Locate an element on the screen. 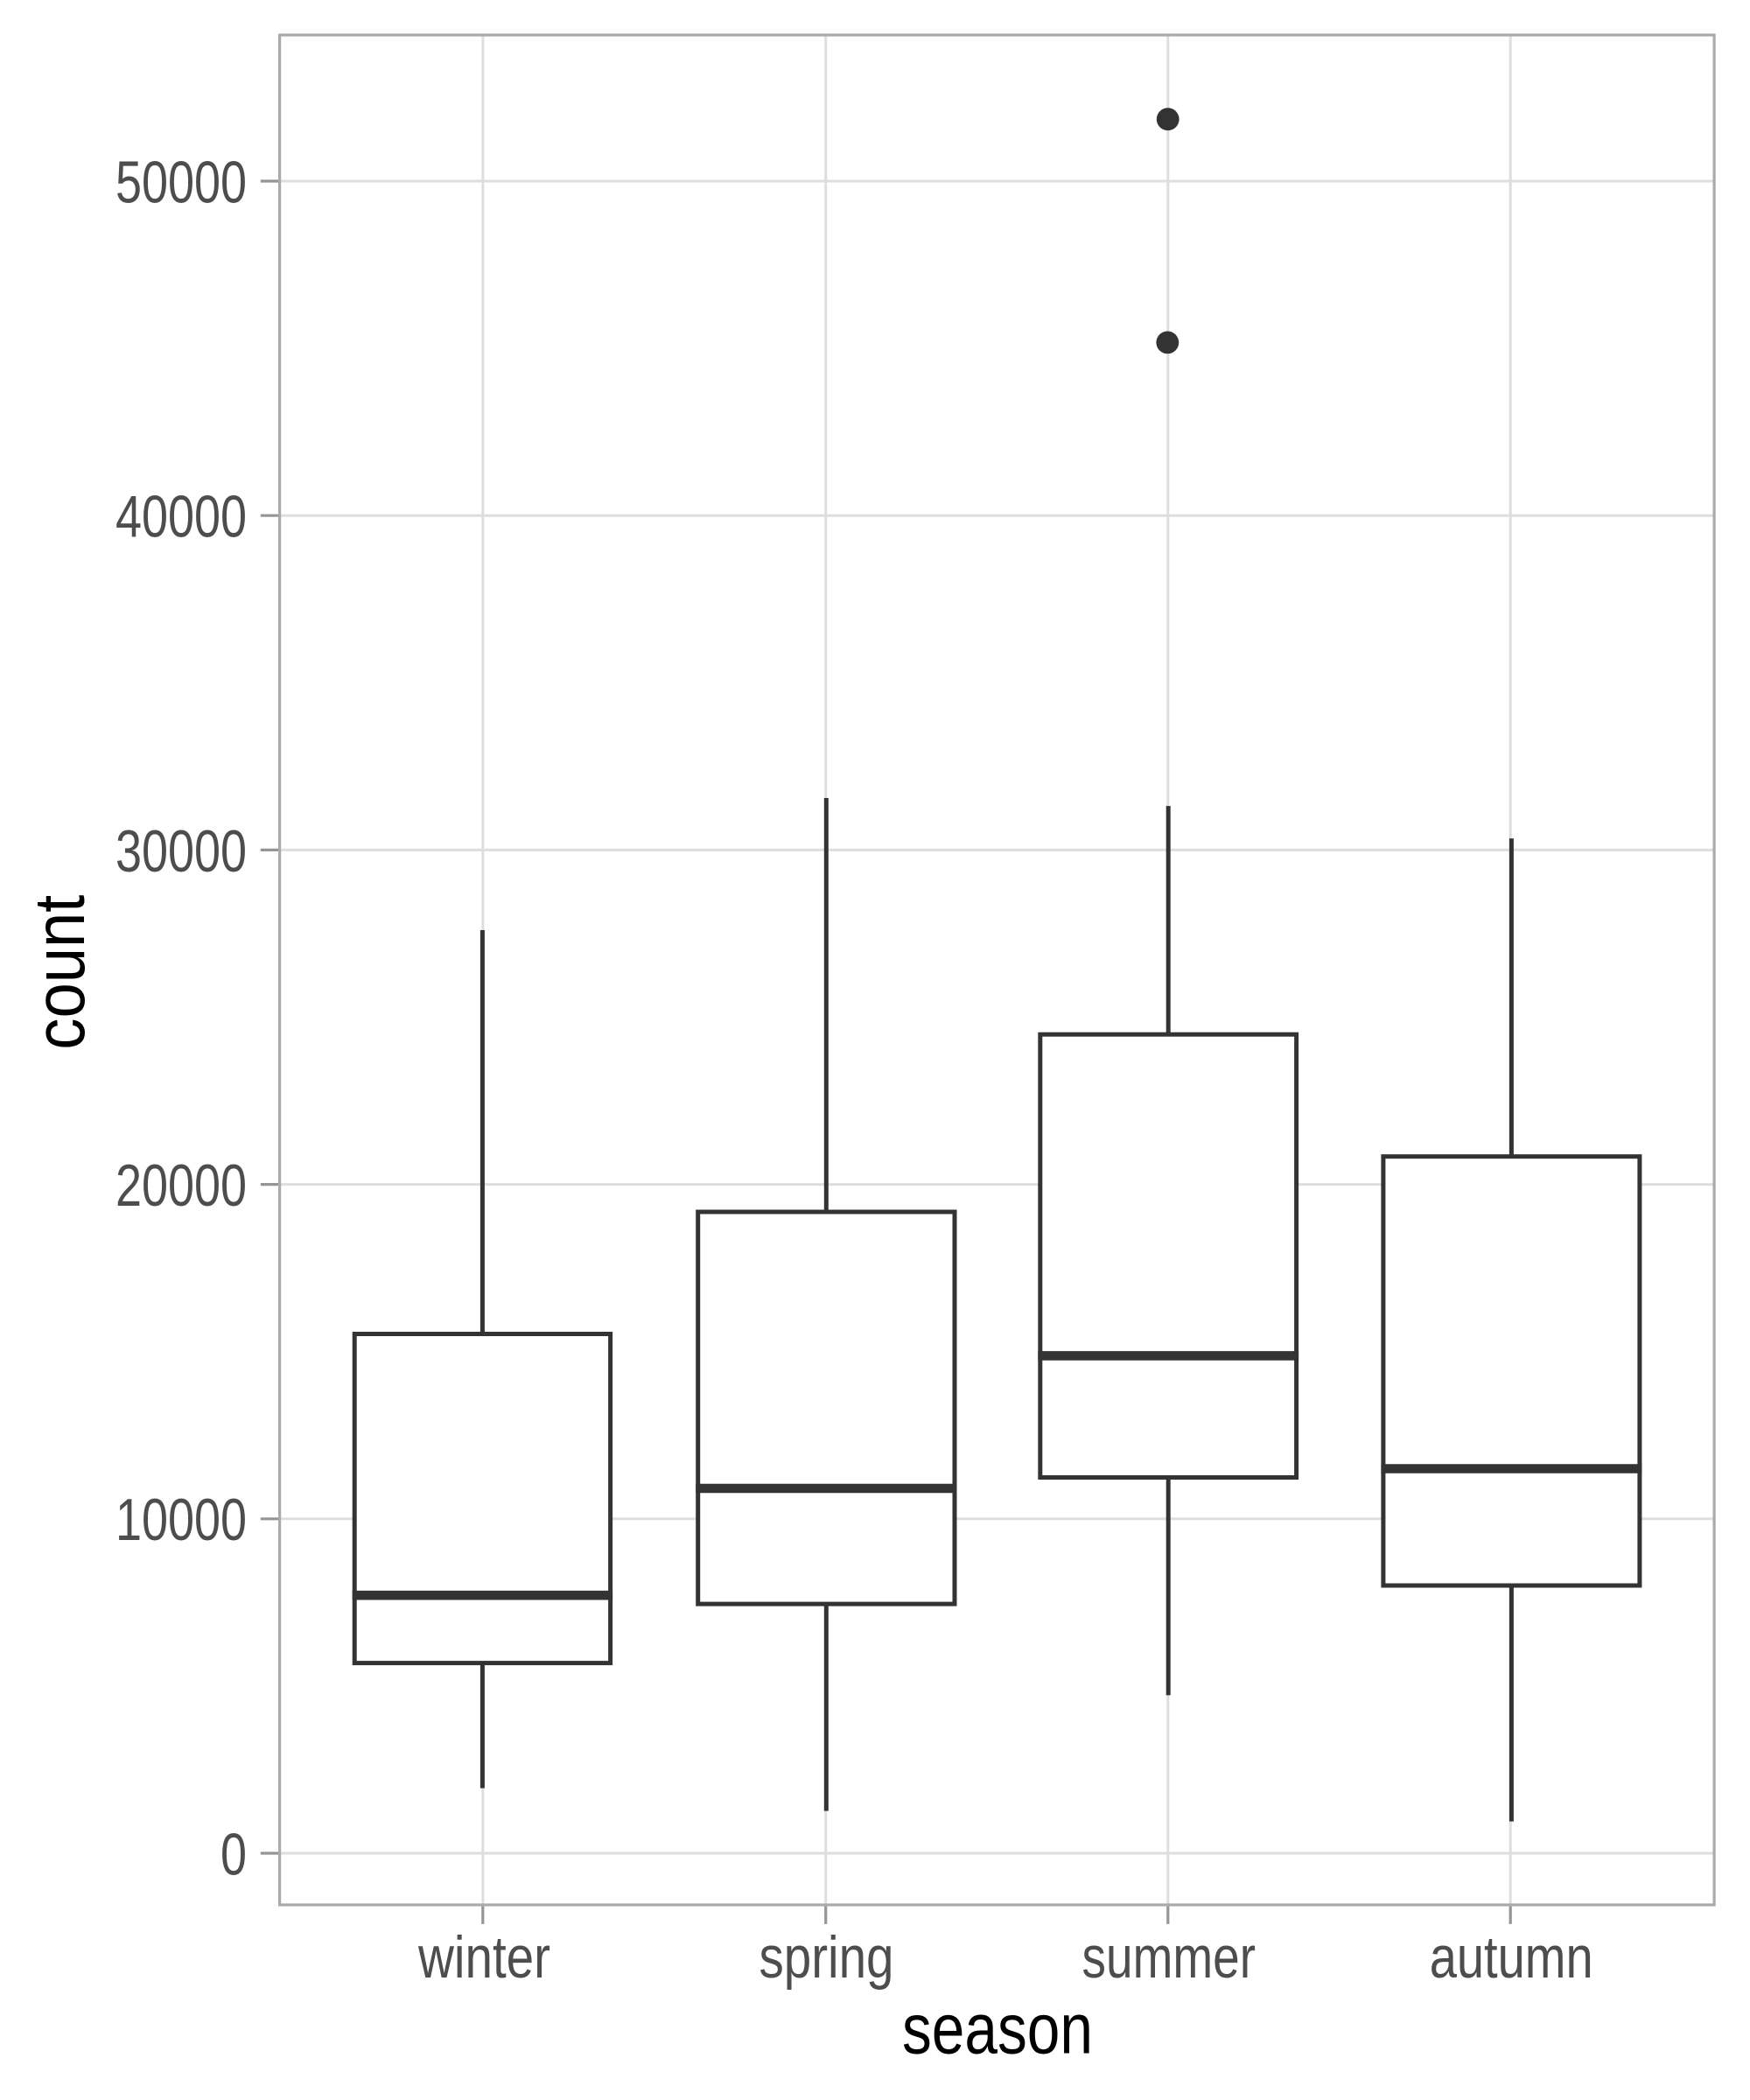 Image resolution: width=1750 pixels, height=2100 pixels. svg-text: summer is located at coordinates (1169, 1957).